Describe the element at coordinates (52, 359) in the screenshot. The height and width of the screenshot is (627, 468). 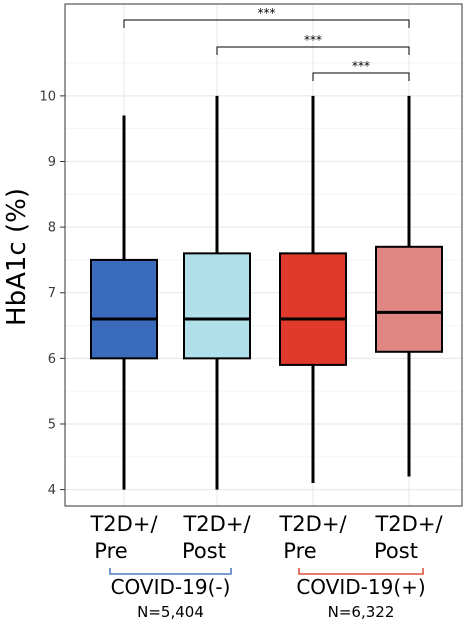
I see `y-tick-label: 6` at that location.